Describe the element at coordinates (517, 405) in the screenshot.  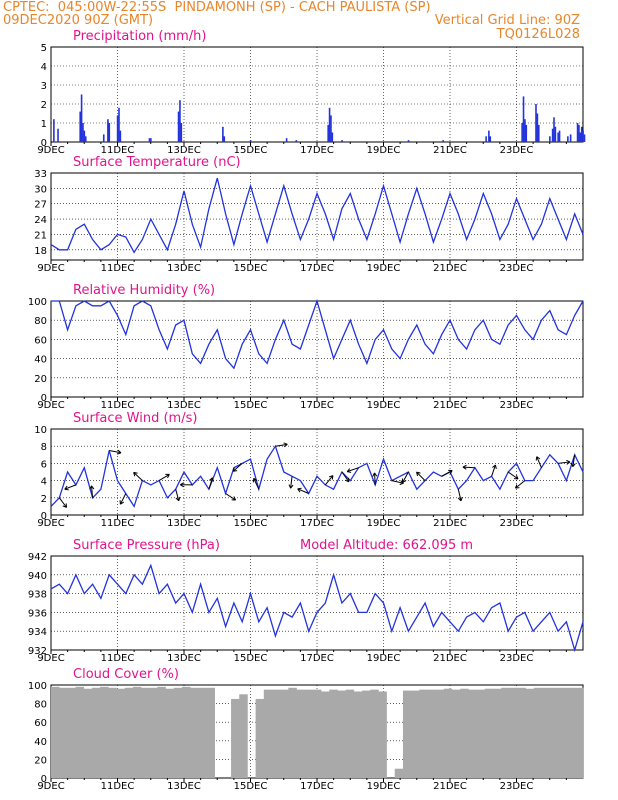
I see `rh-xtick-label: 23DEC` at that location.